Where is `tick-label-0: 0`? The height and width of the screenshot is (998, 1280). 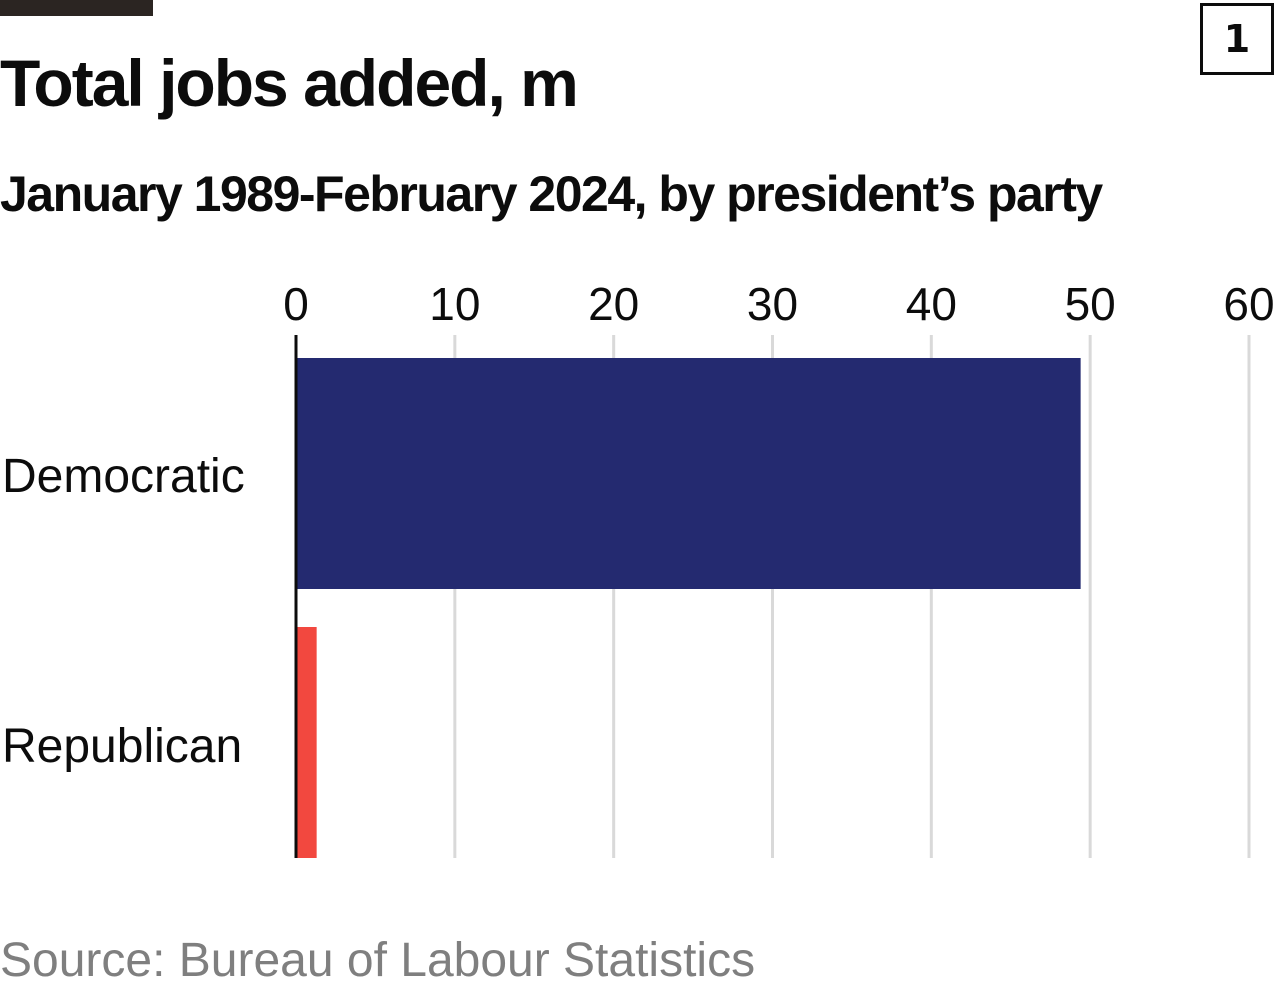 tick-label-0: 0 is located at coordinates (296, 304).